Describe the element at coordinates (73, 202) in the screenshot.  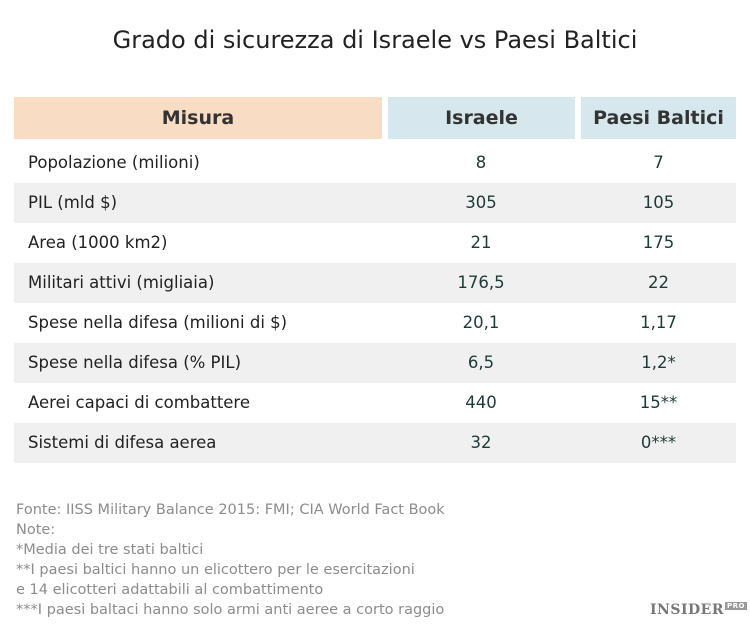
I see `label-cell: PIL (mld $)` at that location.